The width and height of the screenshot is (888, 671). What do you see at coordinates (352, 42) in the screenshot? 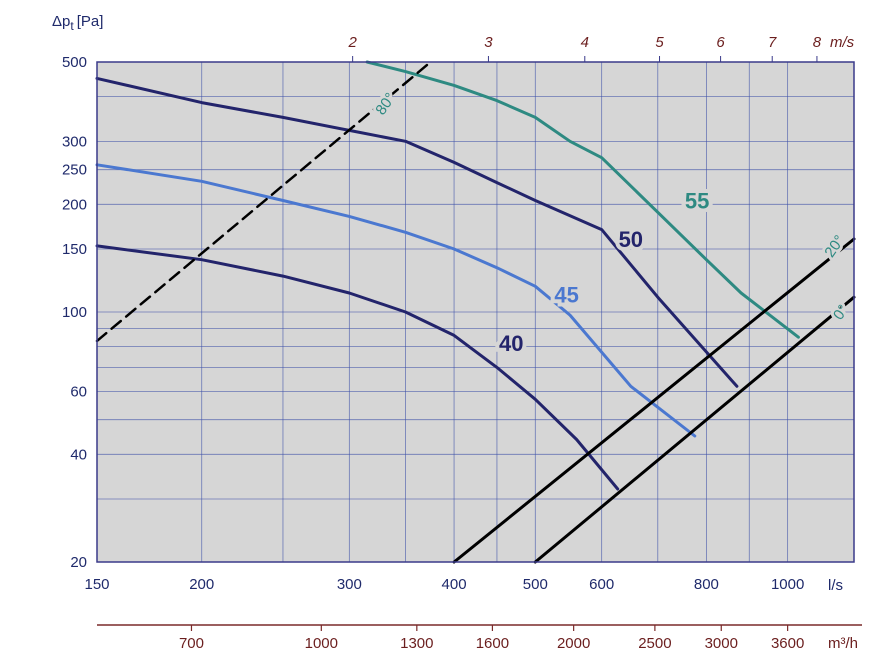
I see `x-tick-label-ms: 2` at bounding box center [352, 42].